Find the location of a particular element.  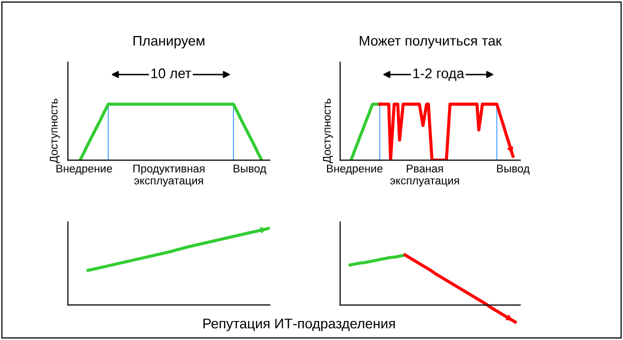

chart-title: Может получиться так is located at coordinates (431, 42).